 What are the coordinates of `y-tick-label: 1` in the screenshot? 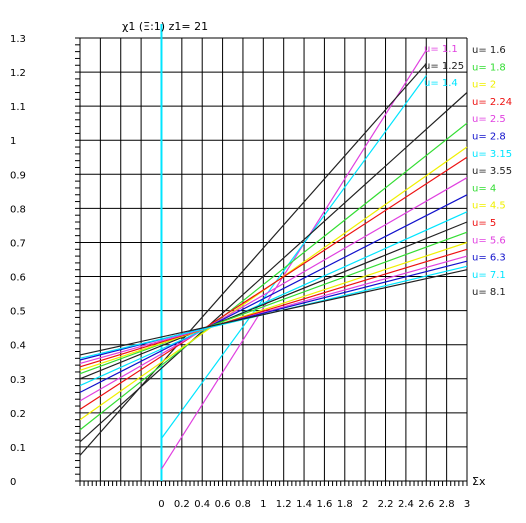 It's located at (13, 141).